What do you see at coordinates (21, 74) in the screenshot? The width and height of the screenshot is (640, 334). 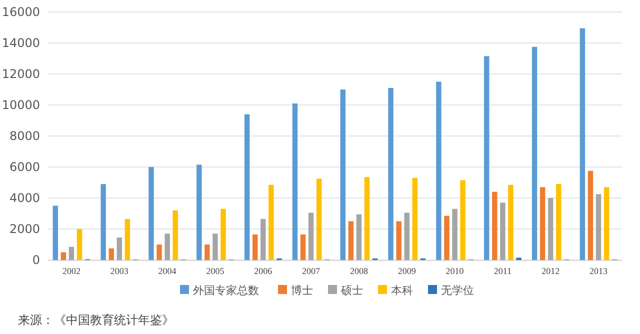 I see `y-tick-label: 12000` at bounding box center [21, 74].